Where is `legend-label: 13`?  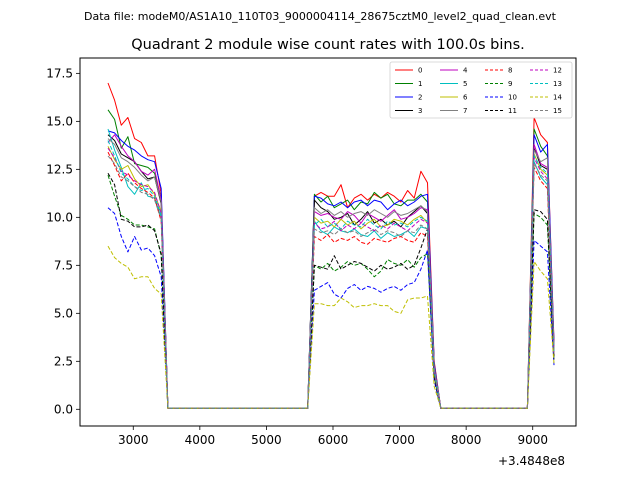
legend-label: 13 is located at coordinates (557, 84).